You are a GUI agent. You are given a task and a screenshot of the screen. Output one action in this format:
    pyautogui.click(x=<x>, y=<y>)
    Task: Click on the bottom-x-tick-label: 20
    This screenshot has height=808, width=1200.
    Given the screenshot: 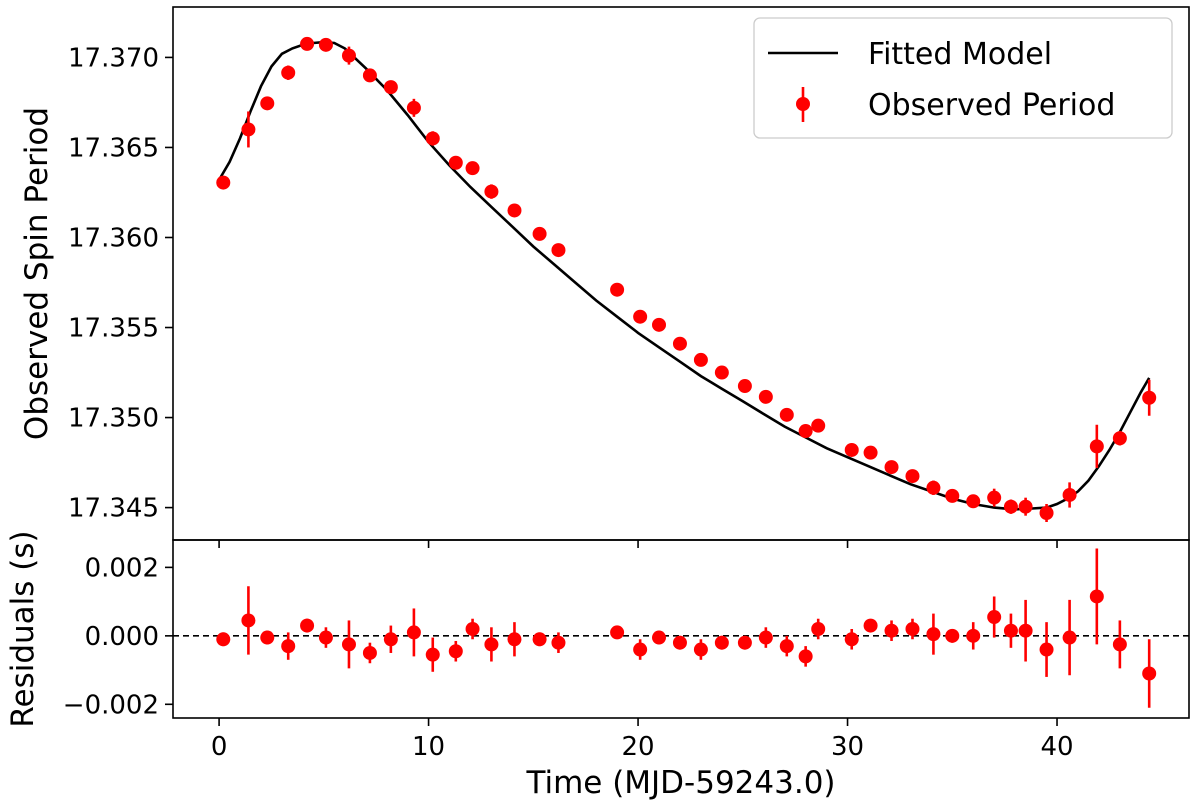 What is the action you would take?
    pyautogui.click(x=638, y=747)
    